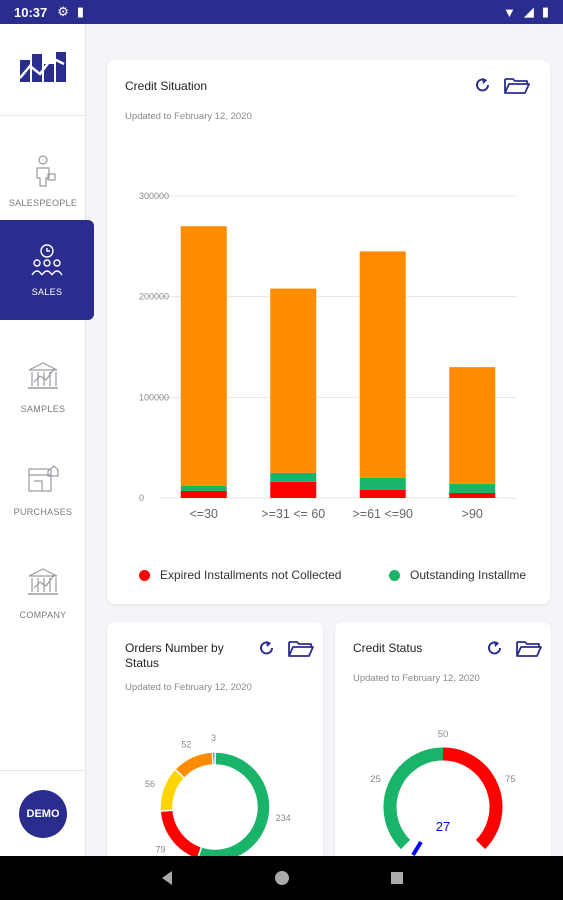 This screenshot has height=900, width=563. Describe the element at coordinates (43, 615) in the screenshot. I see `sidebar-item-label: COMPANY` at that location.